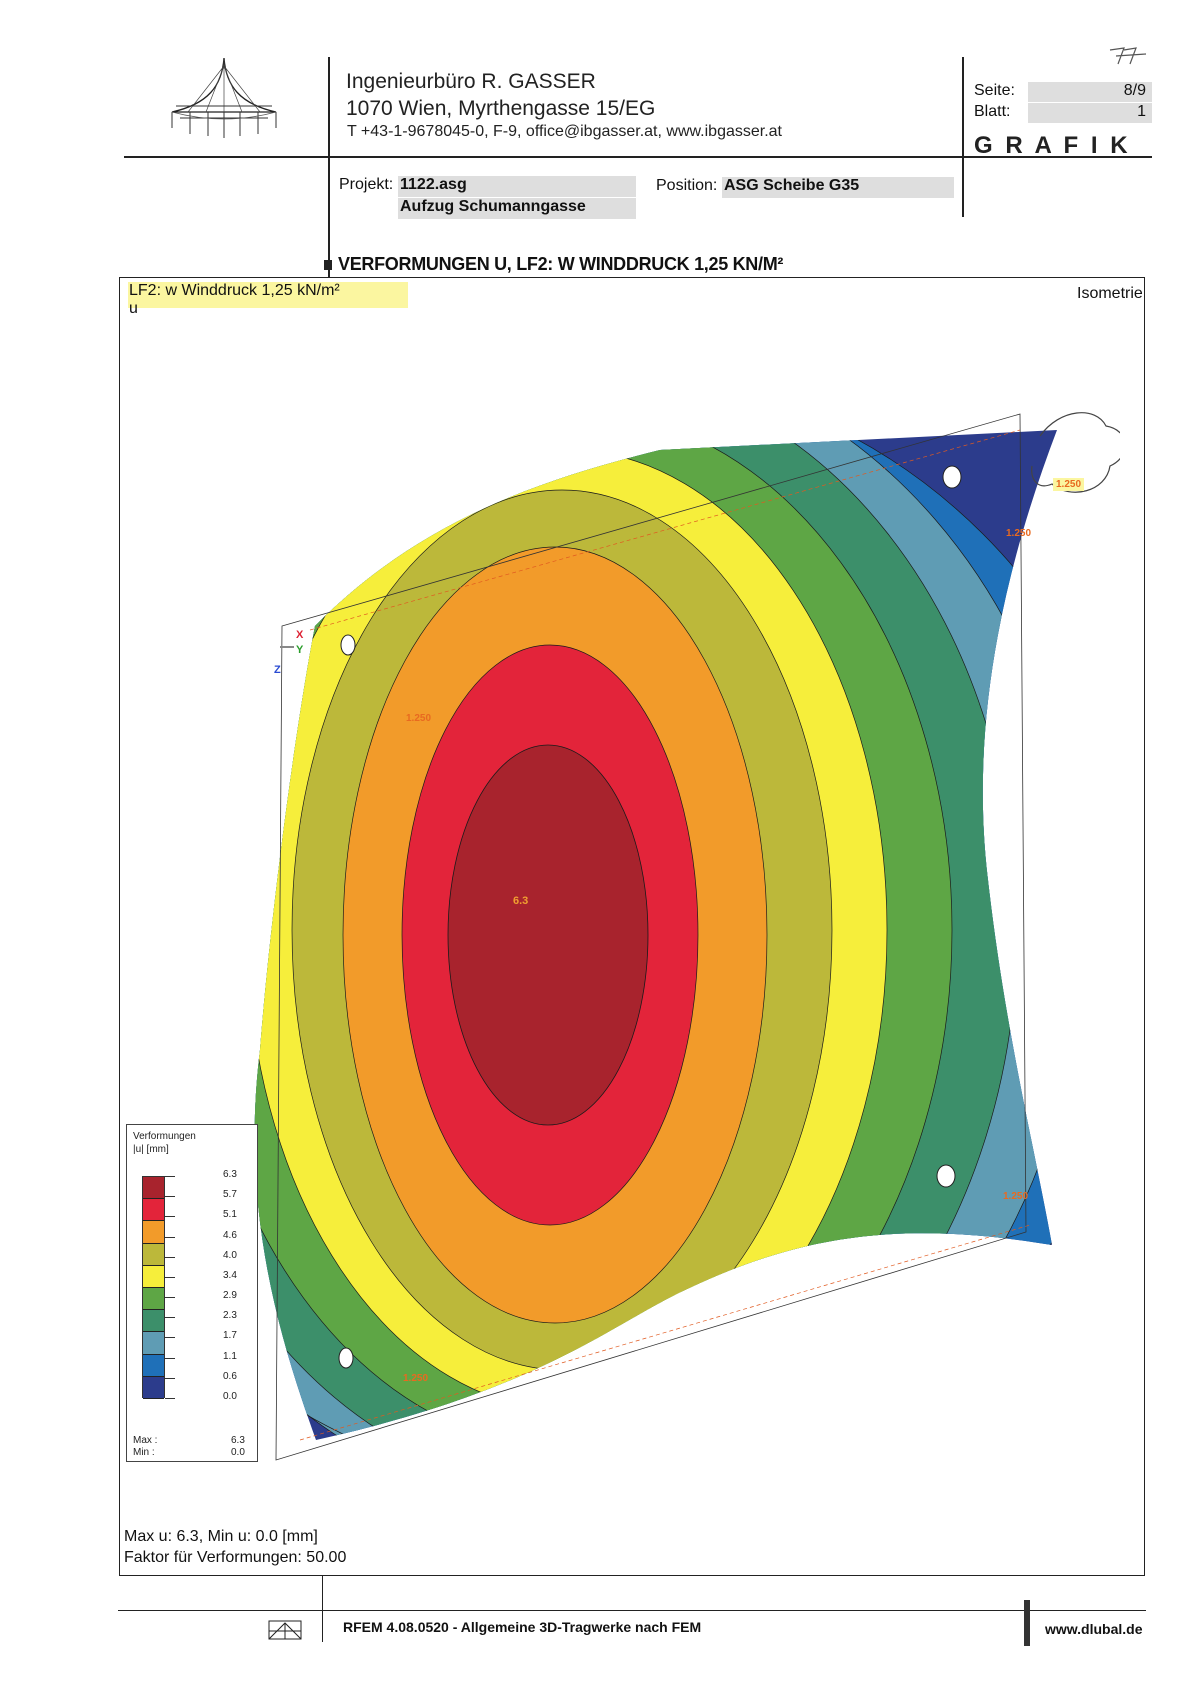 The height and width of the screenshot is (1697, 1200). I want to click on seite-value: 8/9, so click(1090, 92).